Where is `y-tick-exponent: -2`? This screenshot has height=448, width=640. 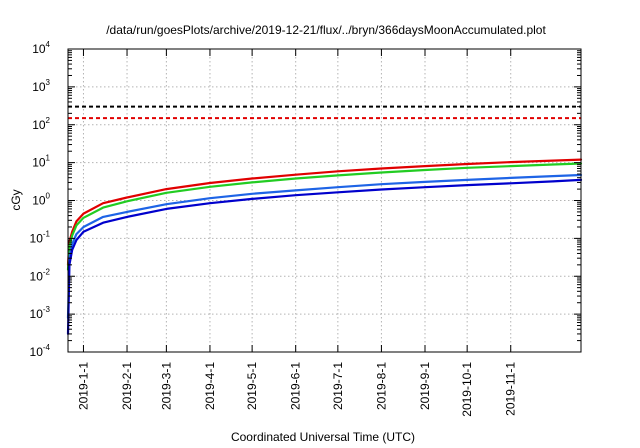
y-tick-exponent: -2 is located at coordinates (47, 271).